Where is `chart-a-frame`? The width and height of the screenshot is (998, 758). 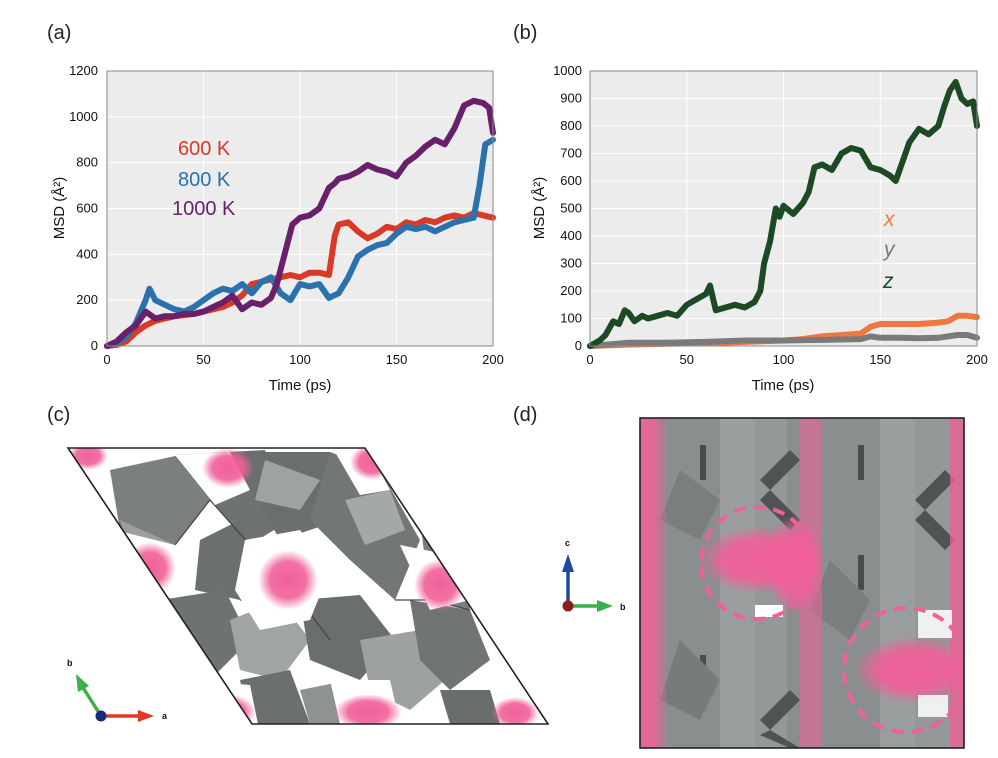
chart-a-frame is located at coordinates (300, 208).